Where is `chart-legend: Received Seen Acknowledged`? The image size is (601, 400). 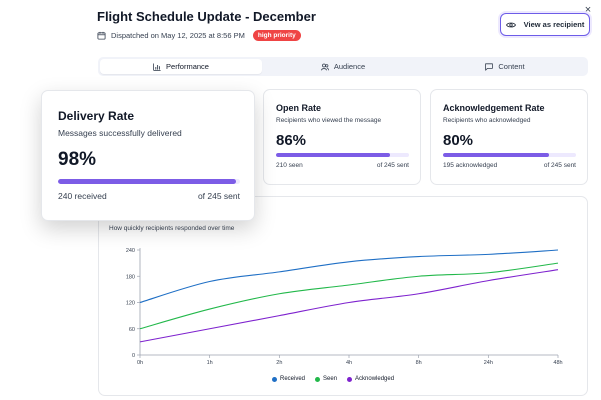
chart-legend: Received Seen Acknowledged is located at coordinates (333, 379).